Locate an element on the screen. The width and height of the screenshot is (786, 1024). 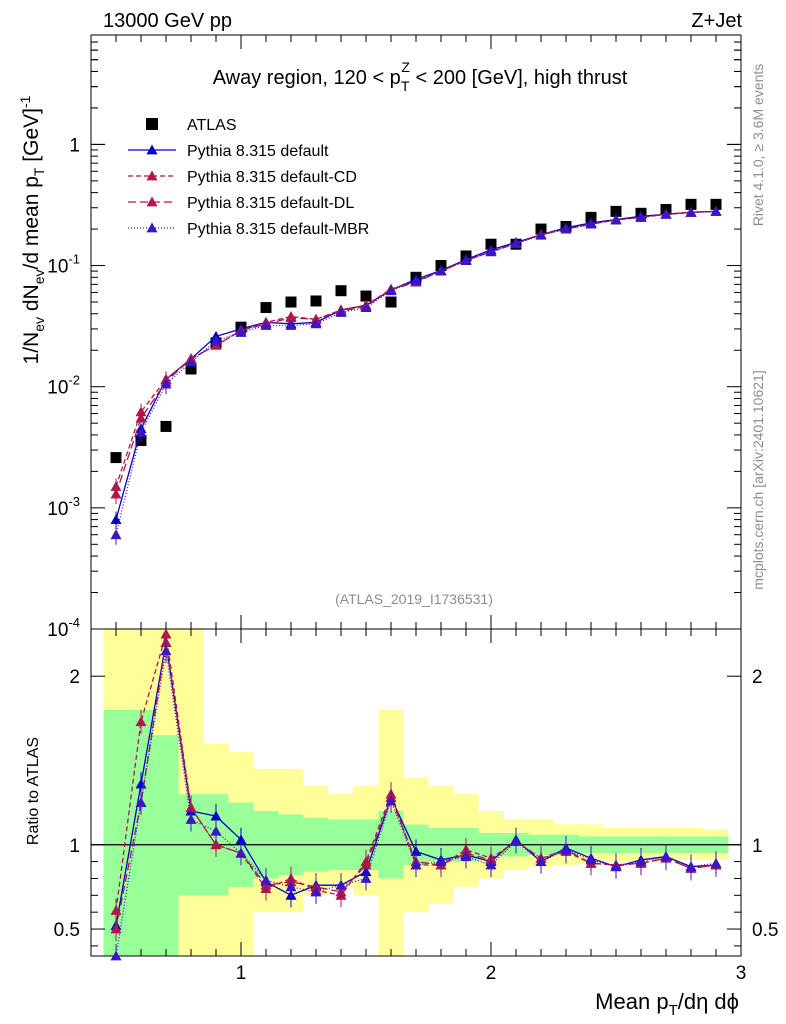
ylabel-part-a: 1/N is located at coordinates (31, 348).